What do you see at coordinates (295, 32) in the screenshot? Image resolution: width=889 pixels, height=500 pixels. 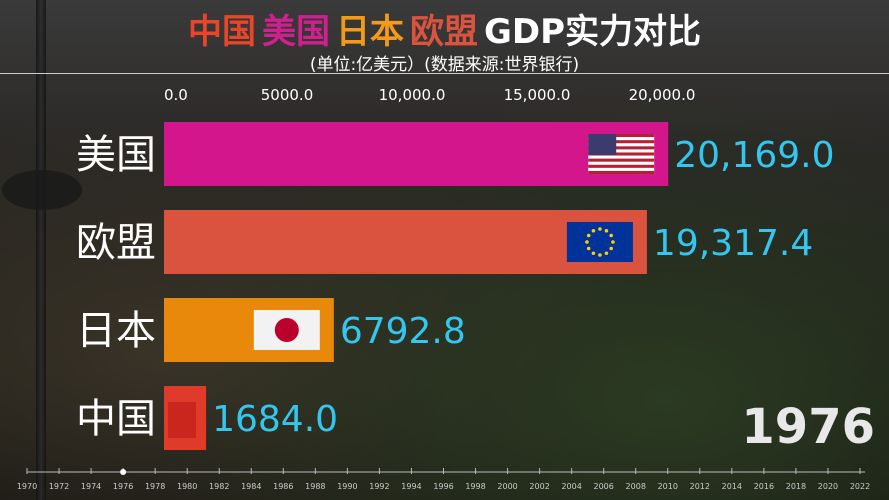 I see `title-usa: 美国` at bounding box center [295, 32].